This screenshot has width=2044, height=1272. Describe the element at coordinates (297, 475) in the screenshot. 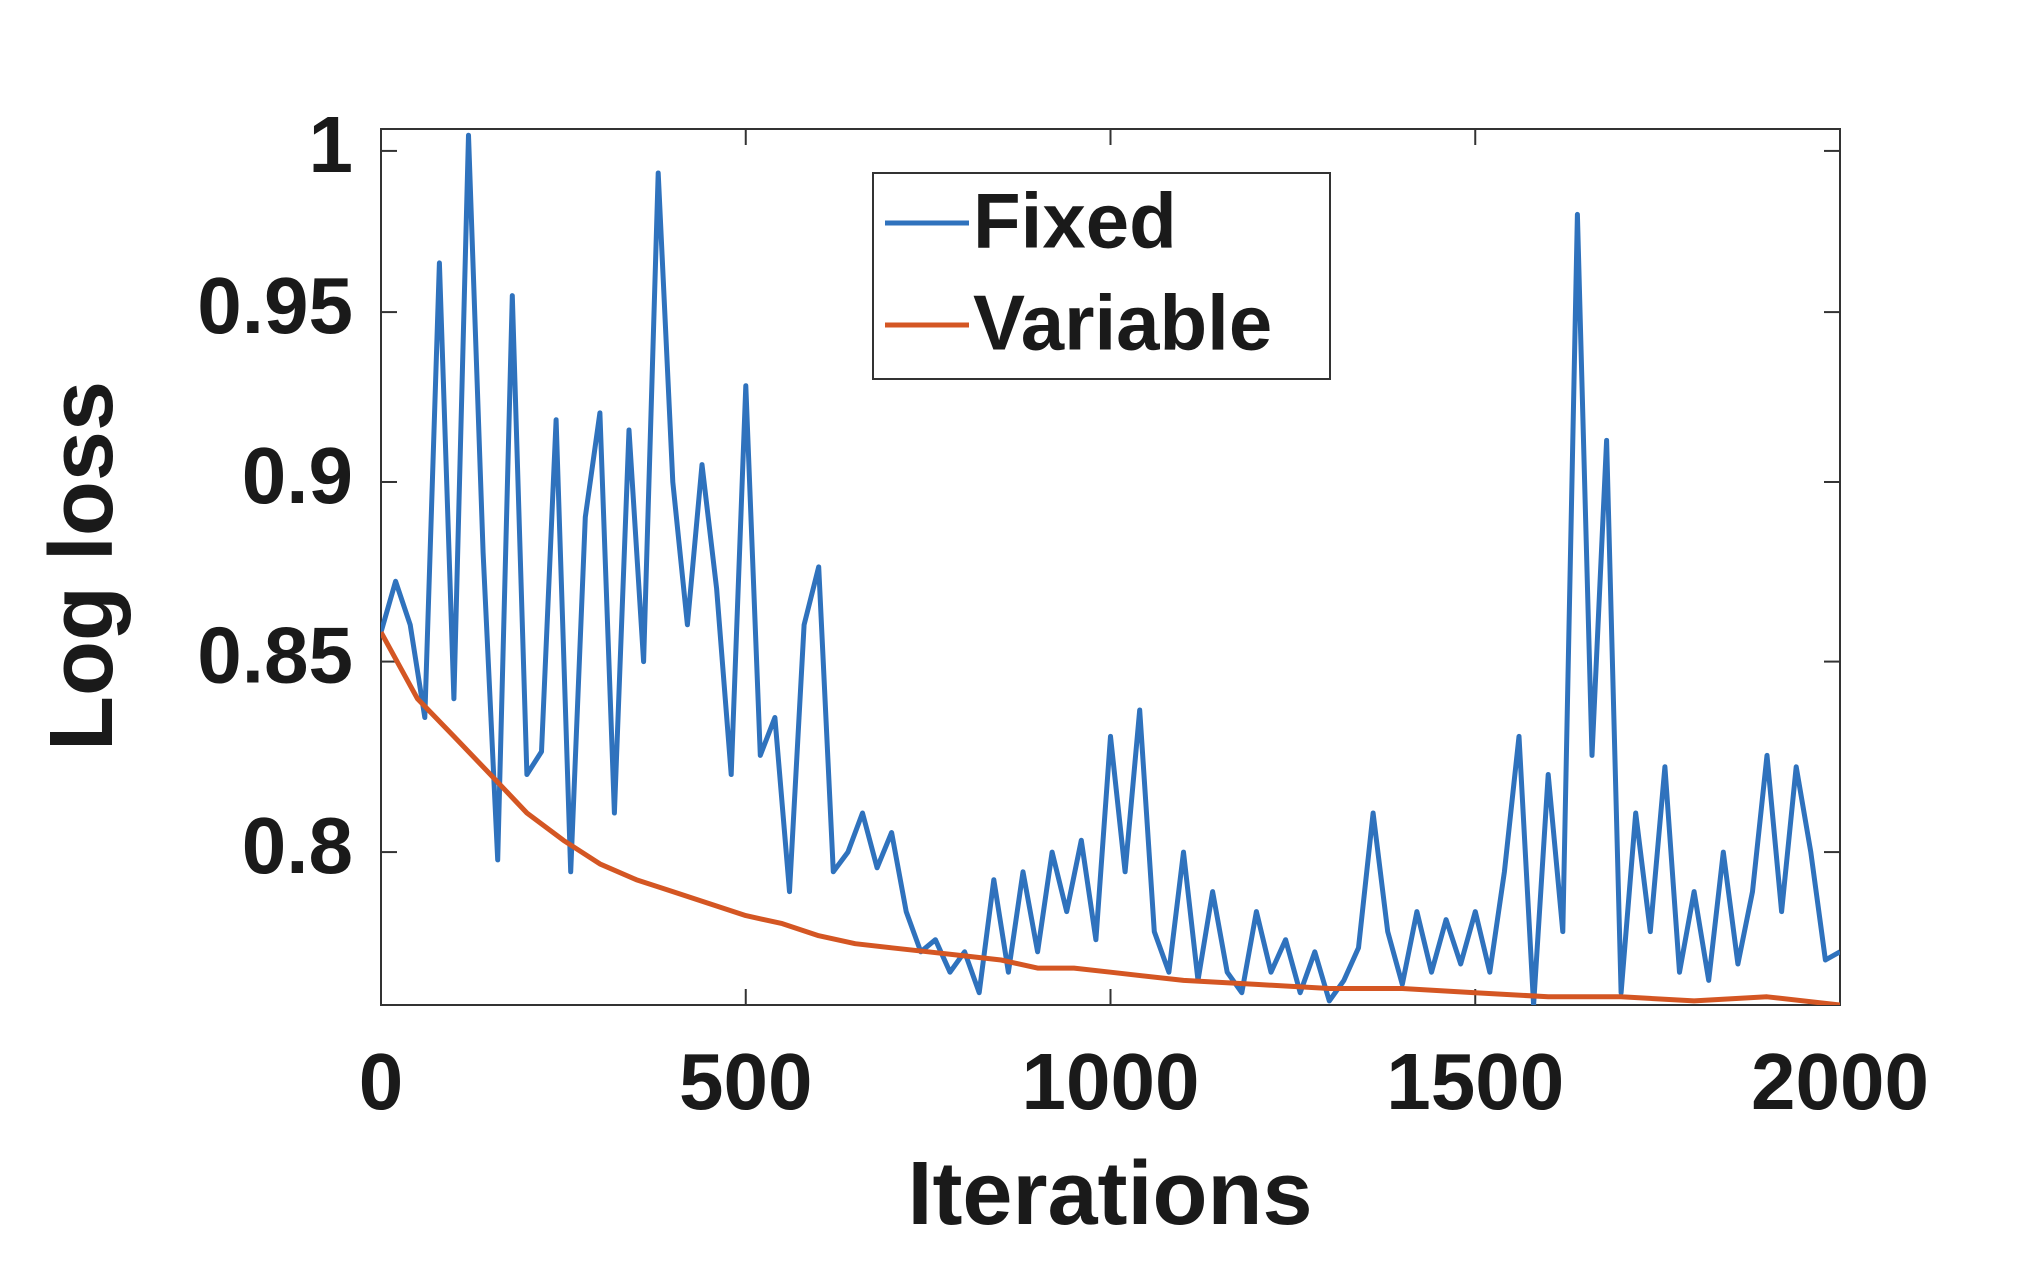

I see `y-tick-label: 0.9` at that location.